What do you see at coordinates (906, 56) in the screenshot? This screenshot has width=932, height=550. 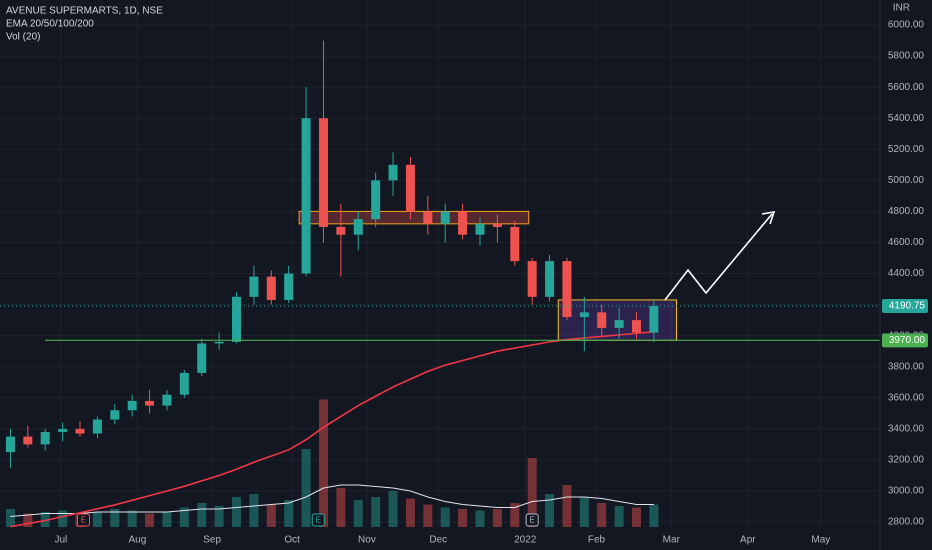 I see `y-tick-label: 5800.00` at bounding box center [906, 56].